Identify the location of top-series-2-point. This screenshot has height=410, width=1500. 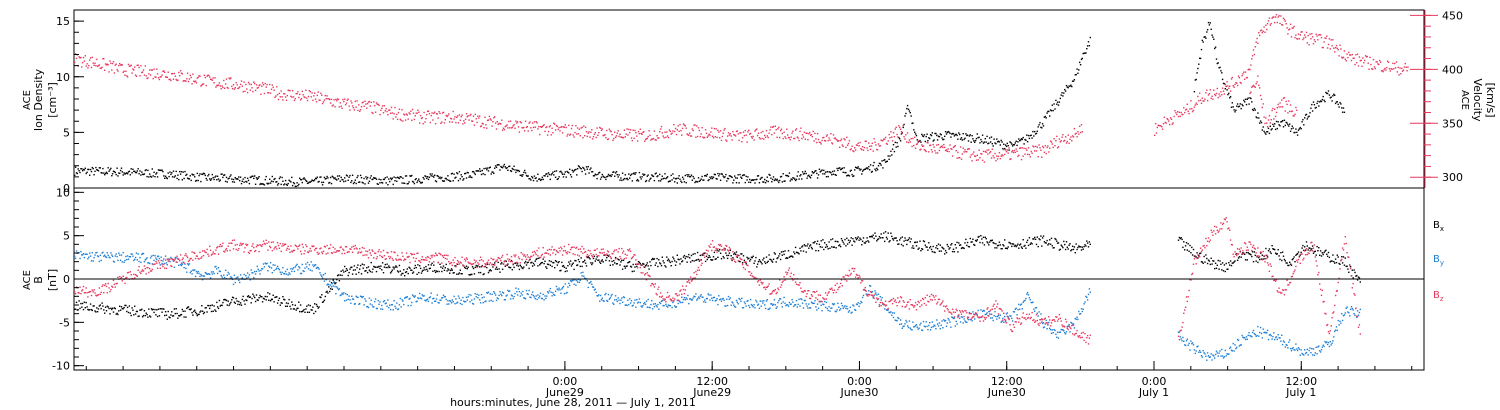
(1290, 111).